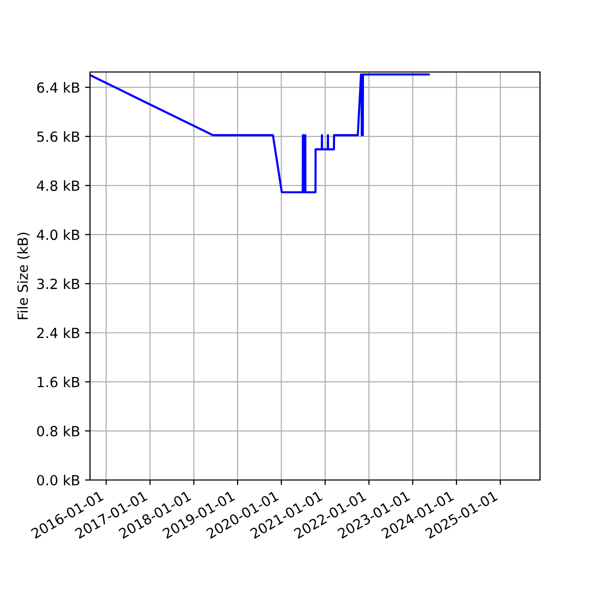 The width and height of the screenshot is (600, 600). Describe the element at coordinates (58, 136) in the screenshot. I see `y-tick-label: 5.6 kB` at that location.